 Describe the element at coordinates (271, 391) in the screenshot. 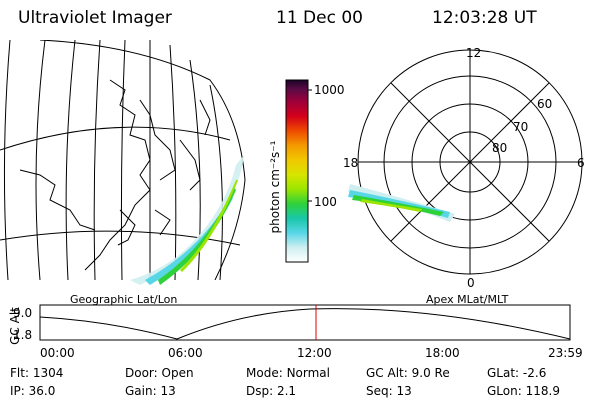

I see `status-dsp: Dsp: 2.1` at that location.